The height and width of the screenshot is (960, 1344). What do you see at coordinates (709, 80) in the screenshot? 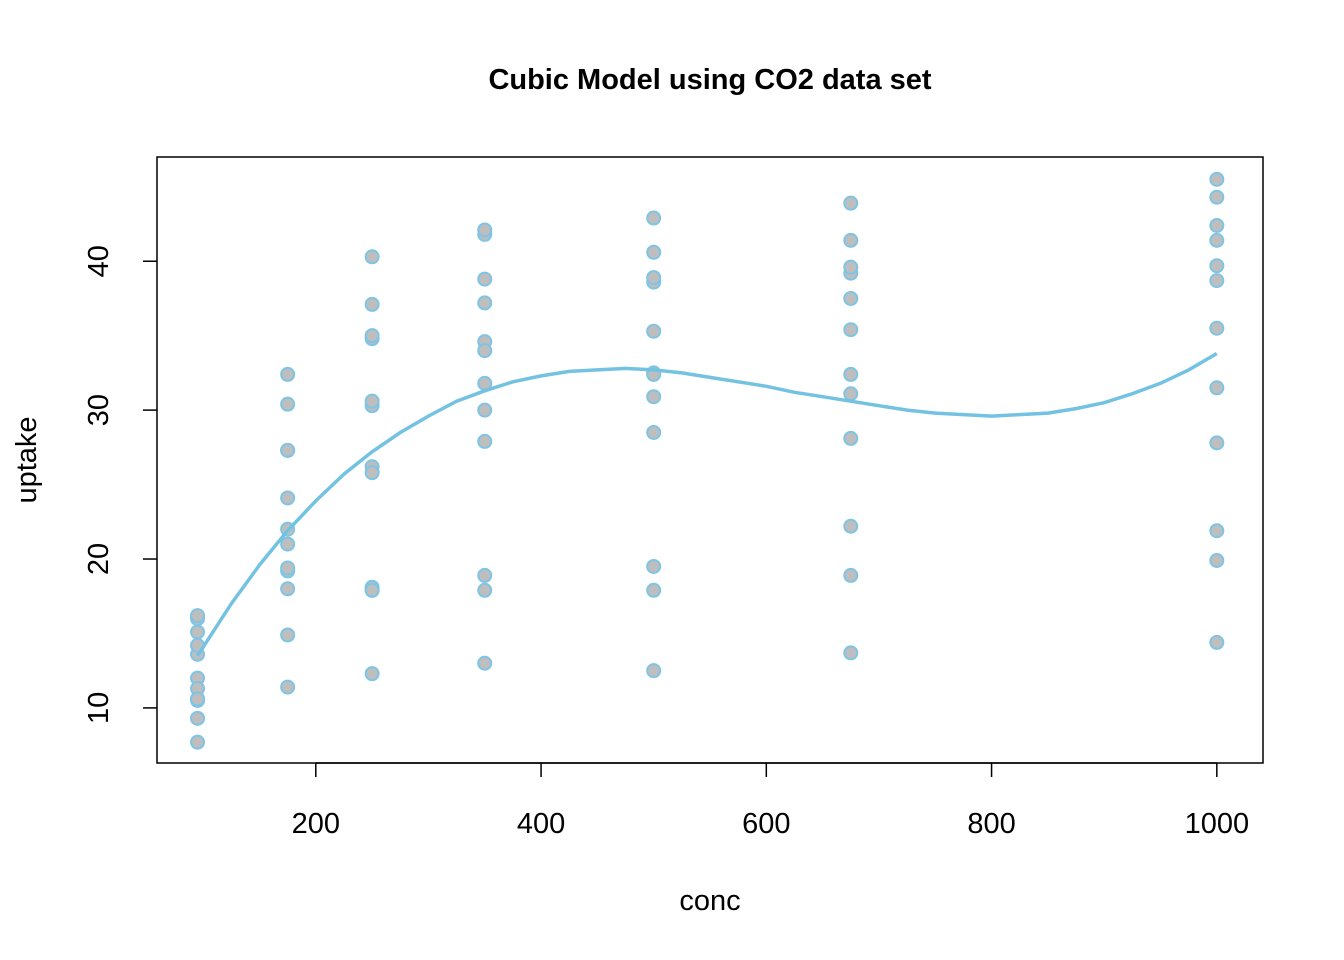
I see `chart-title: Cubic Model using CO2 data set` at bounding box center [709, 80].